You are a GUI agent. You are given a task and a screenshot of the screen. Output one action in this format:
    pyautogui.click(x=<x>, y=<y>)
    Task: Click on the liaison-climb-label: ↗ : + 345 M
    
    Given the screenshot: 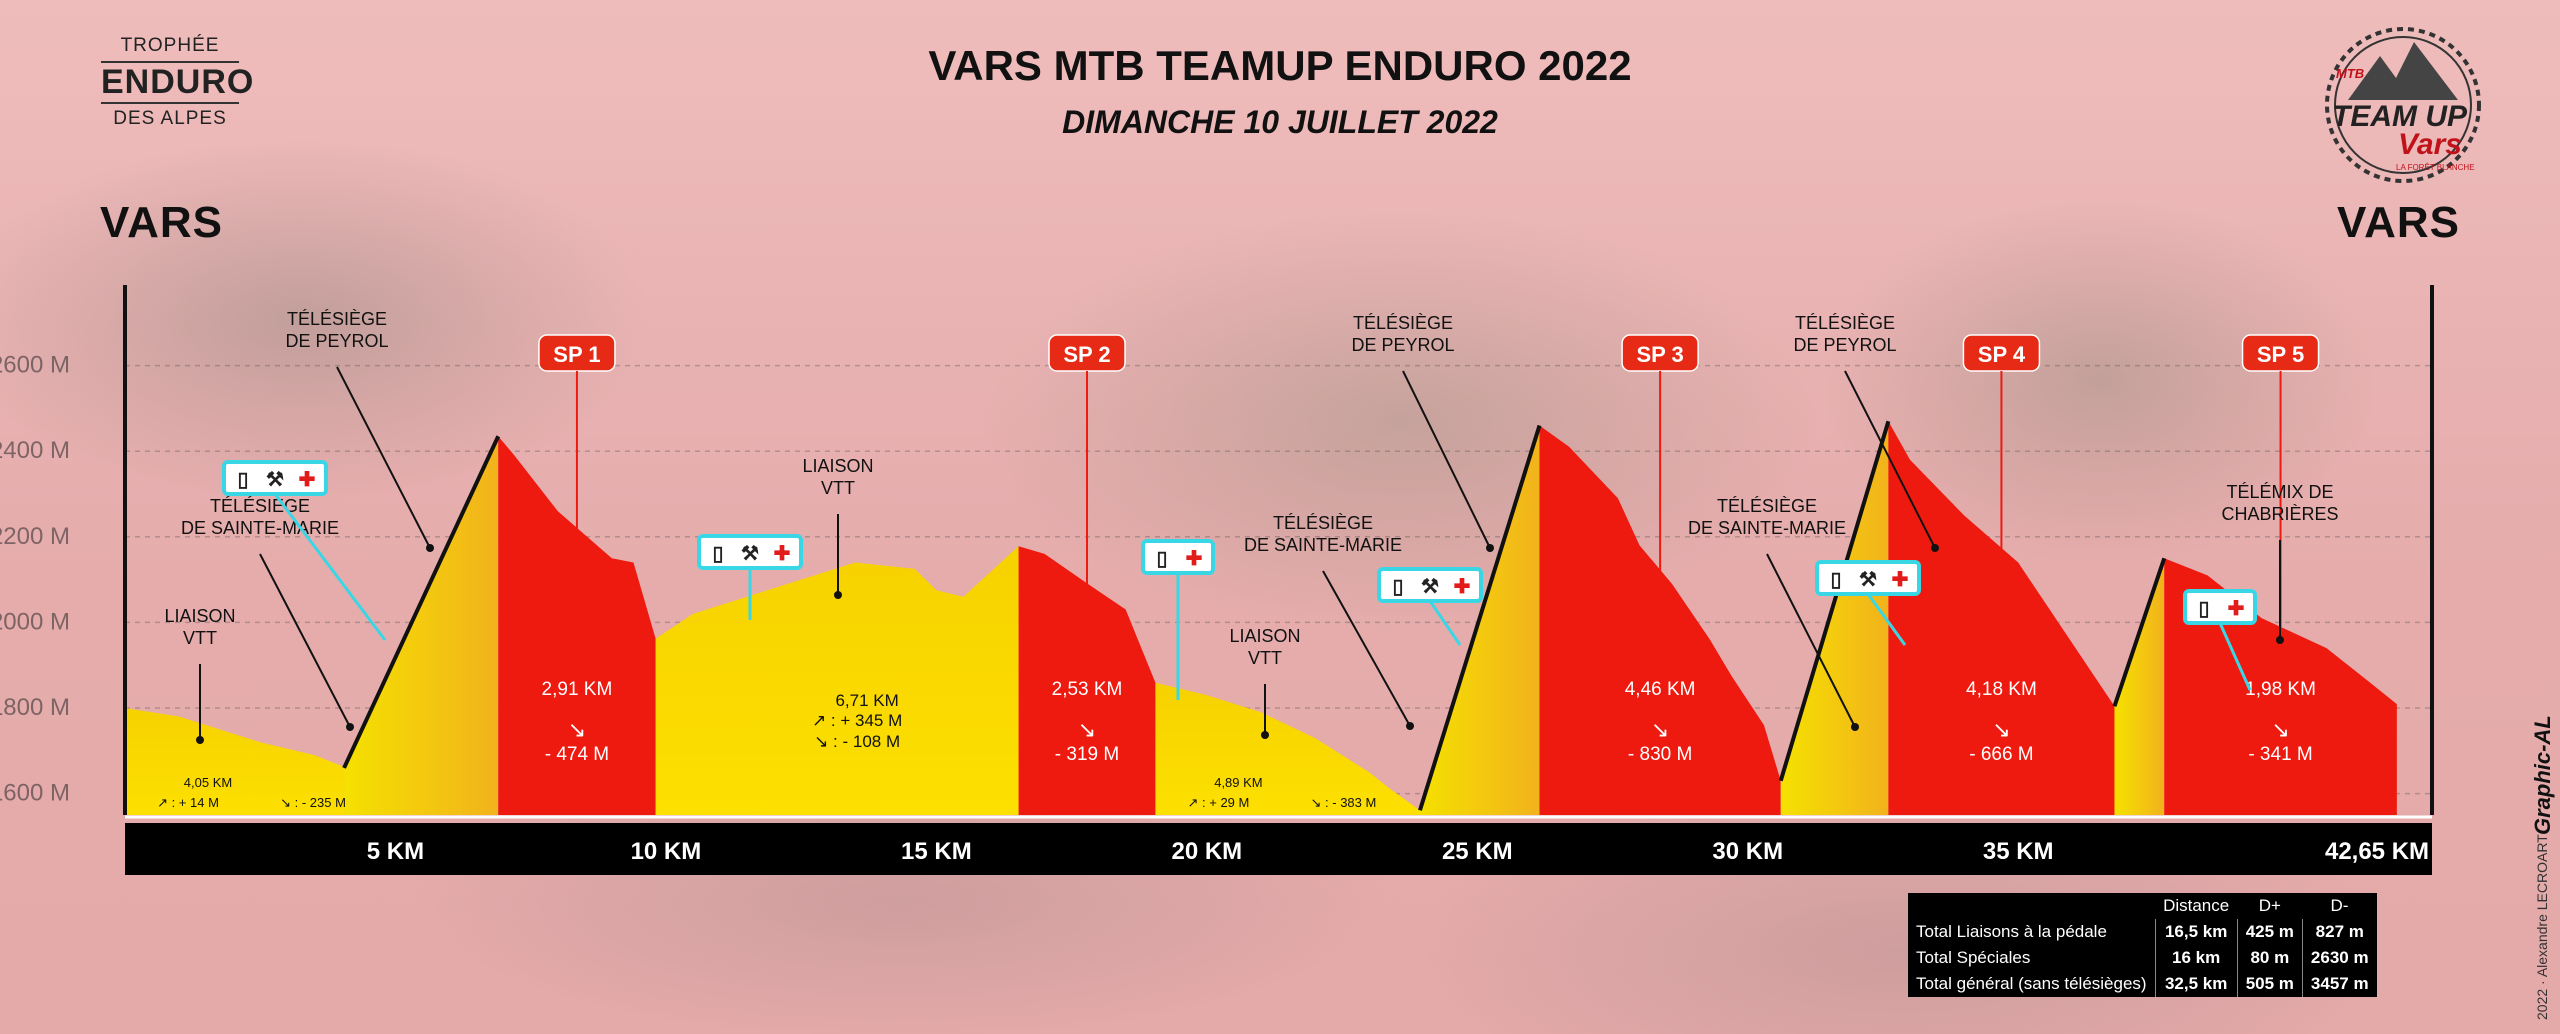 What is the action you would take?
    pyautogui.click(x=857, y=720)
    